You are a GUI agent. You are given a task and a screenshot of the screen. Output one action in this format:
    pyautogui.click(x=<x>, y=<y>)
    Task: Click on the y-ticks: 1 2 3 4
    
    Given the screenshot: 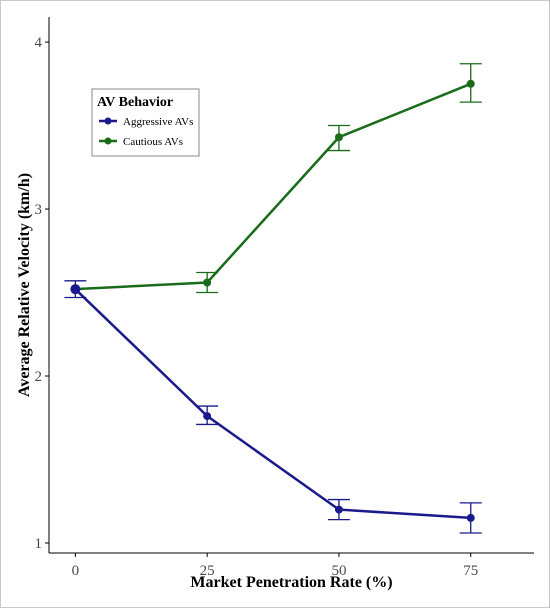 What is the action you would take?
    pyautogui.click(x=42, y=293)
    